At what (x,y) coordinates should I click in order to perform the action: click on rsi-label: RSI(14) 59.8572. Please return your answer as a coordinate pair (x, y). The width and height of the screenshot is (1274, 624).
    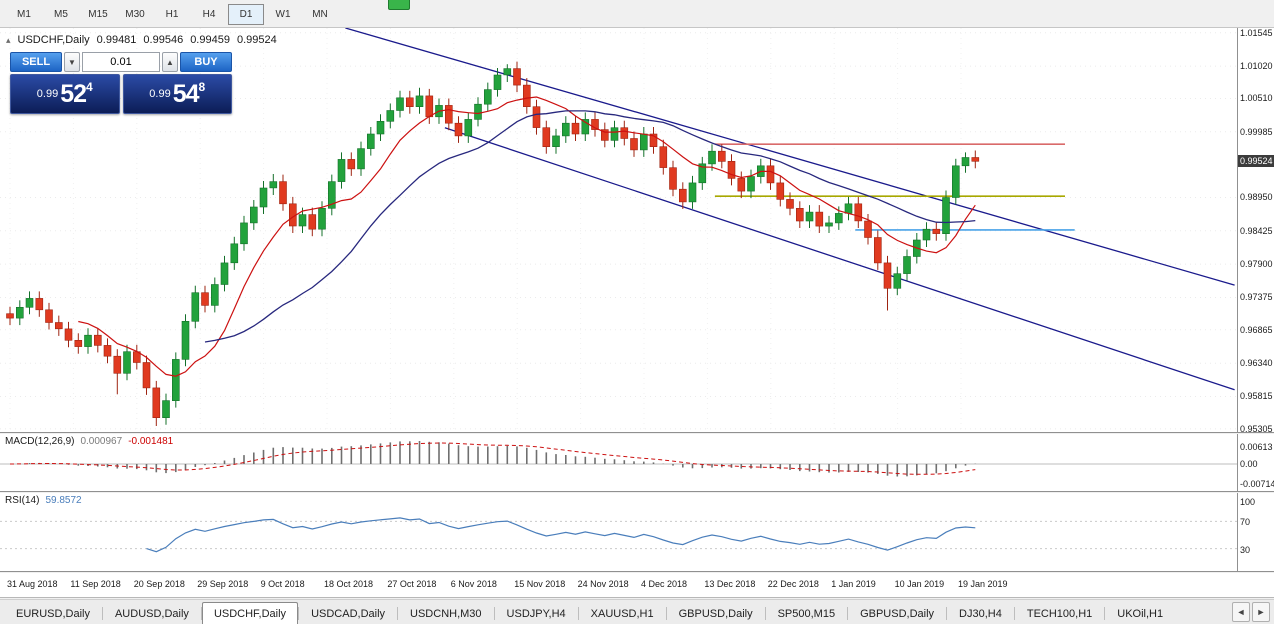
    Looking at the image, I should click on (43, 500).